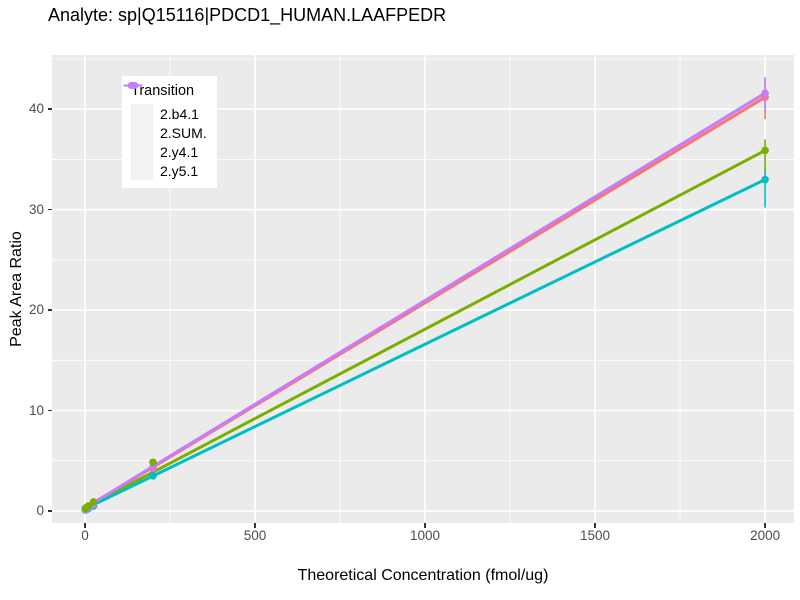 This screenshot has height=600, width=800. I want to click on x-tick-label: 0, so click(85, 535).